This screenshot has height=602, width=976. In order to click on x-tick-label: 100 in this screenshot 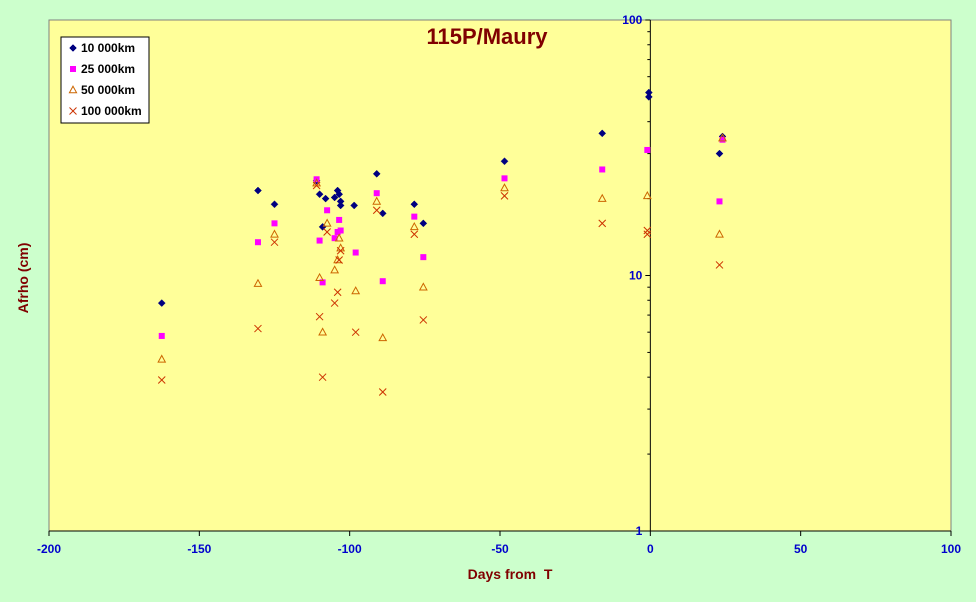, I will do `click(951, 549)`.